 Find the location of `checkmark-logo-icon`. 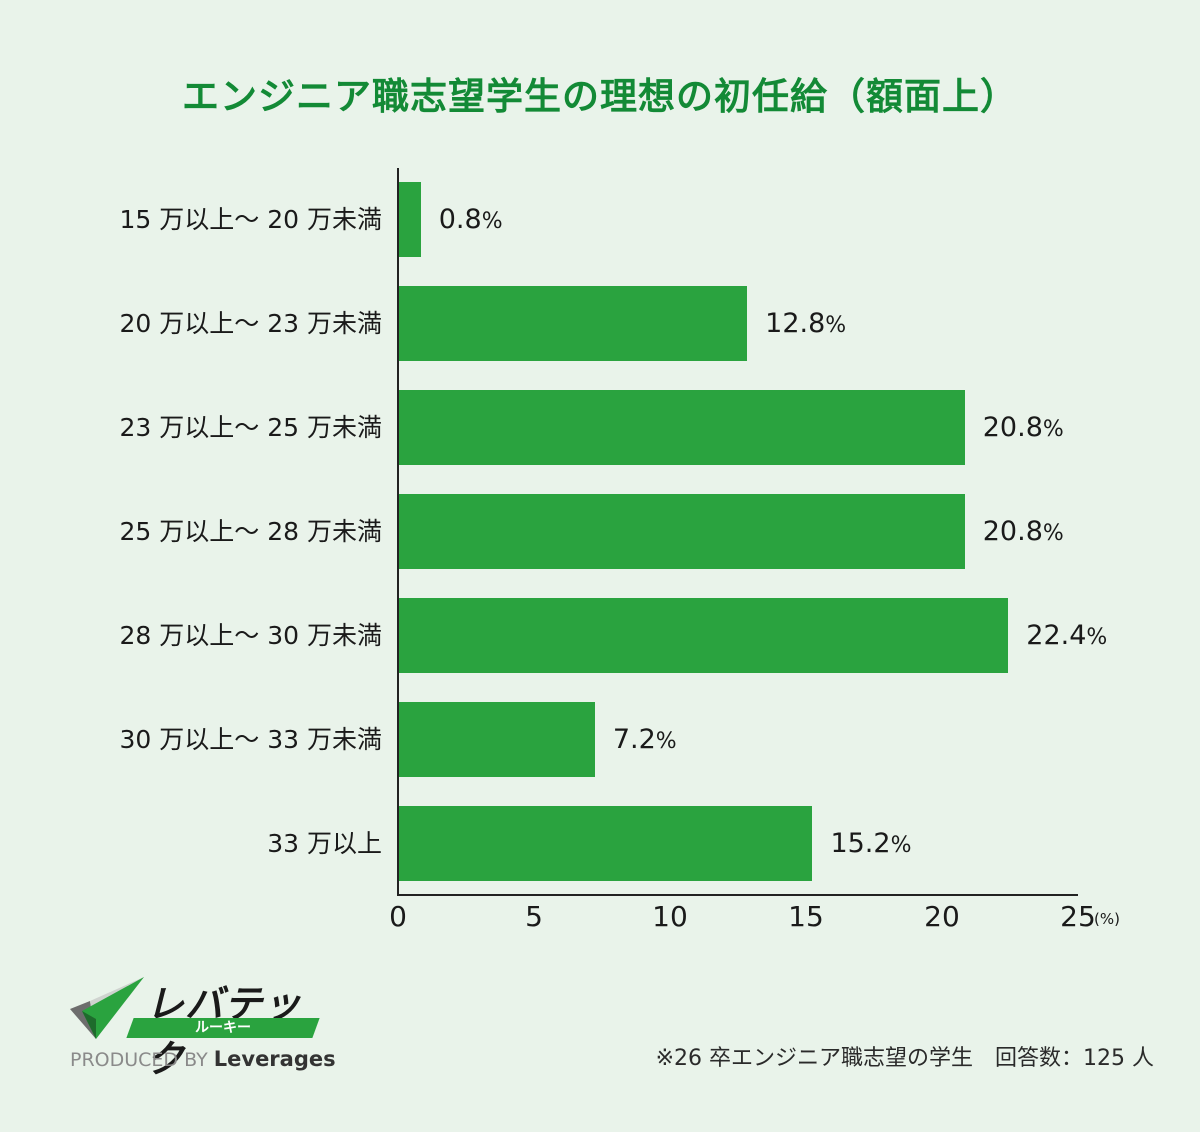

checkmark-logo-icon is located at coordinates (107, 1008).